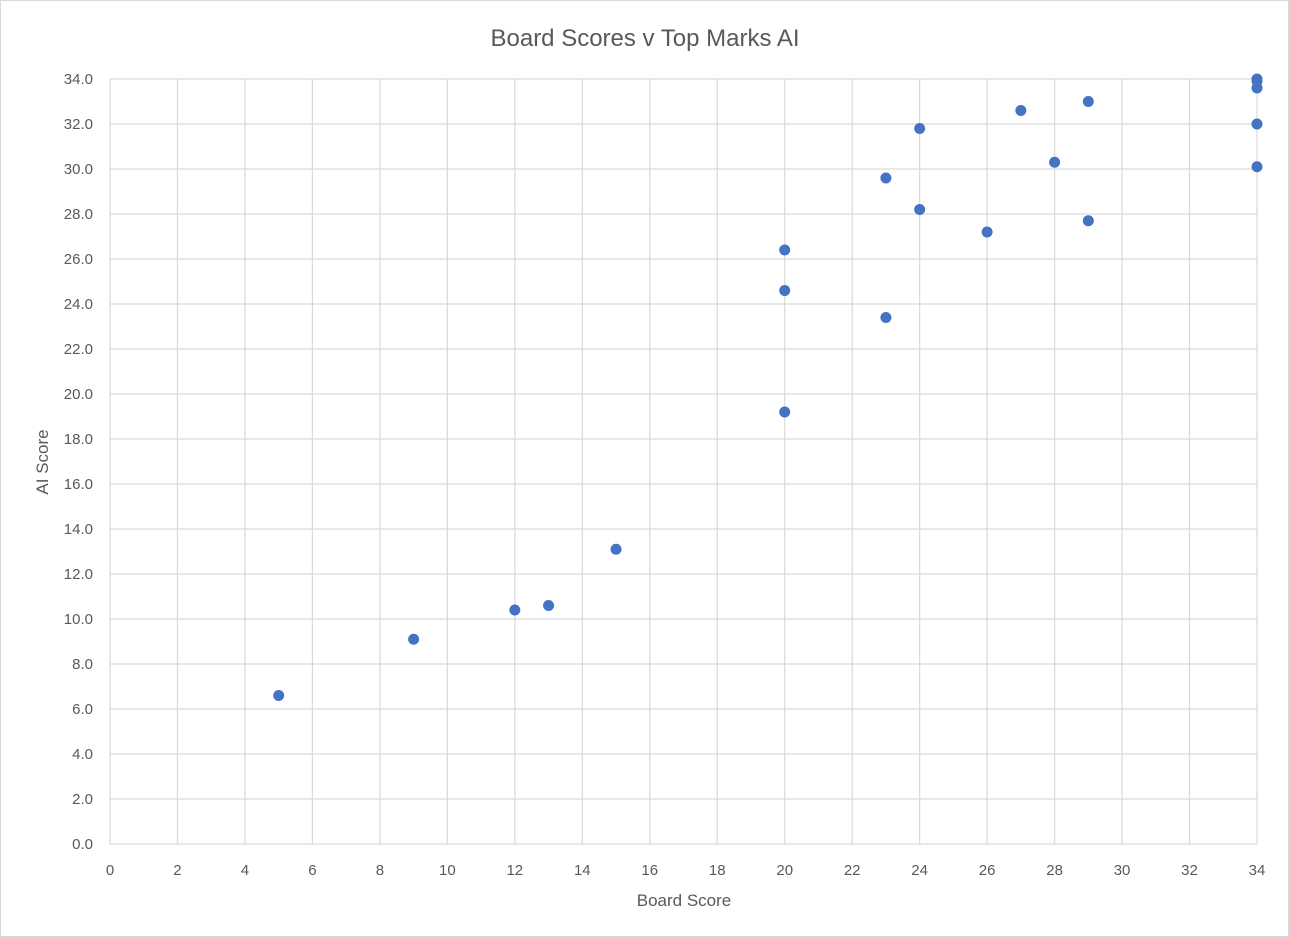 This screenshot has height=937, width=1289. I want to click on chart-title: Board Scores v Top Marks AI, so click(644, 38).